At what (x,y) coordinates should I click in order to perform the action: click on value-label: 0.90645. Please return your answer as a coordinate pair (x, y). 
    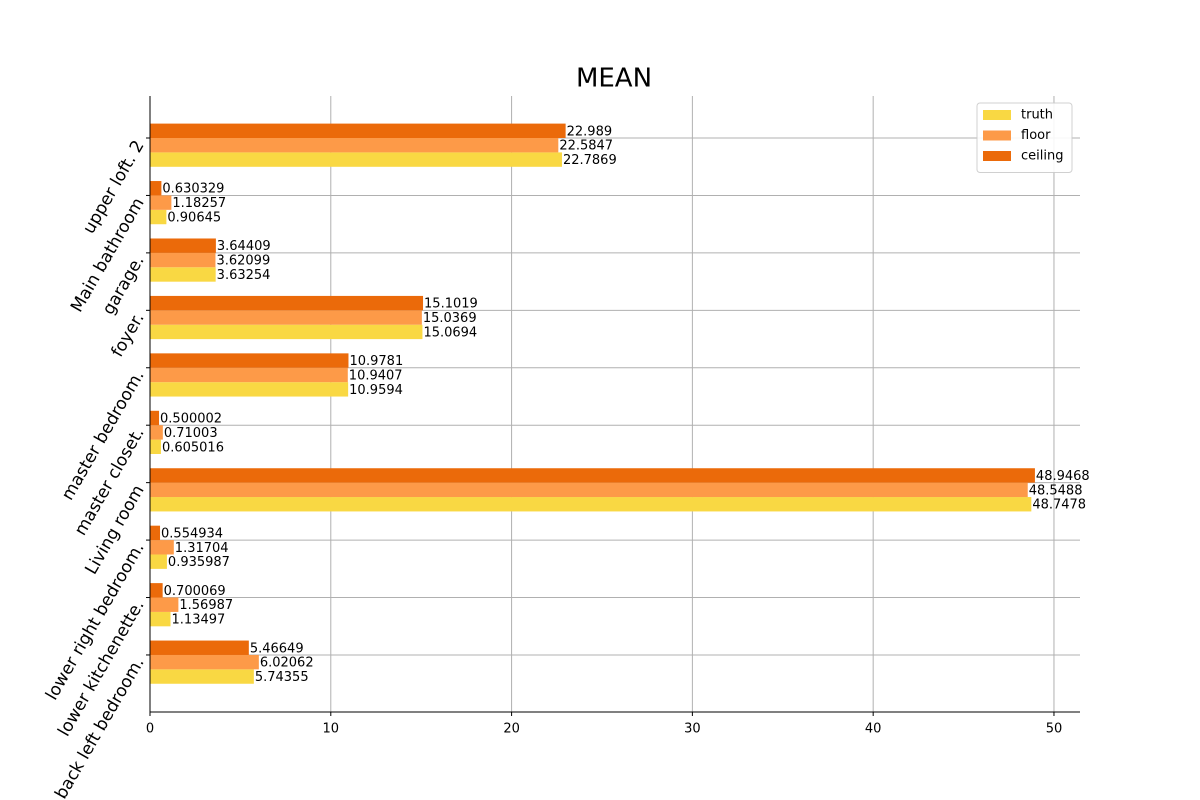
    Looking at the image, I should click on (194, 218).